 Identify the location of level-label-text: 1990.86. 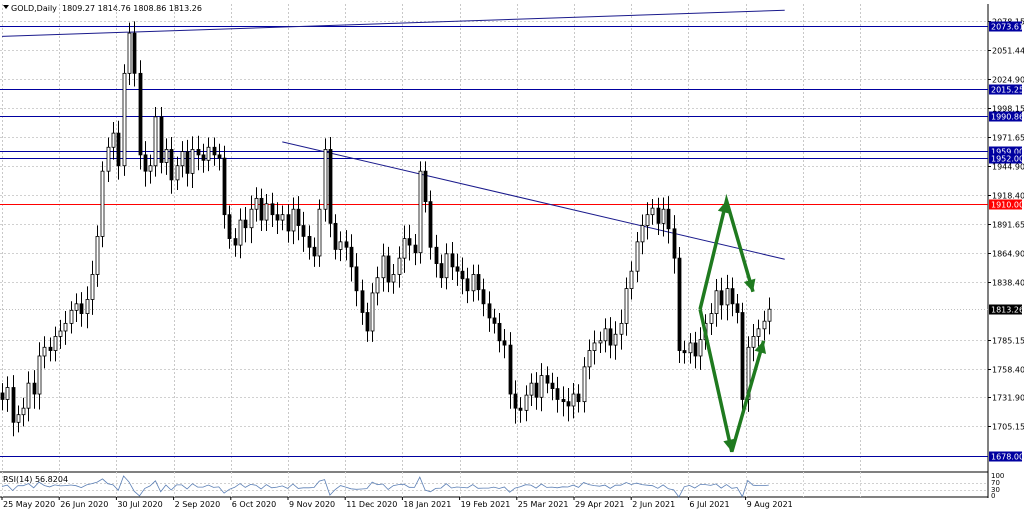
(1007, 117).